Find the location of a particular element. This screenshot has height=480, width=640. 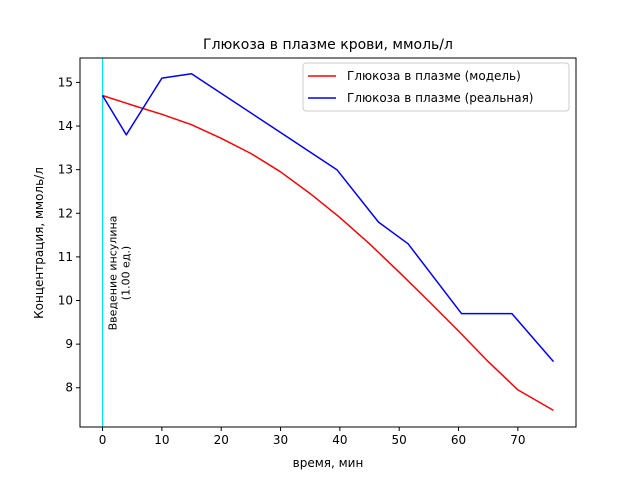

insulin-marker-label: Введение инсулина(1.00 ед.) is located at coordinates (120, 273).